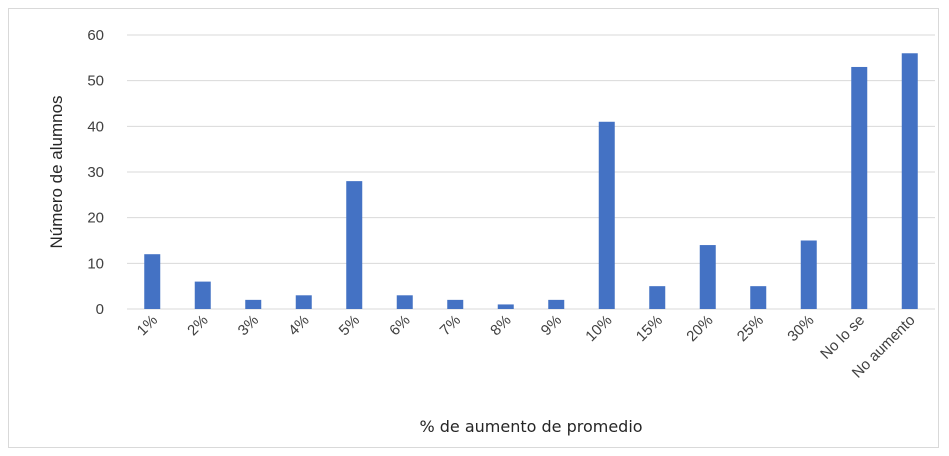 The width and height of the screenshot is (949, 456). I want to click on x-tick-label: 8%, so click(500, 325).